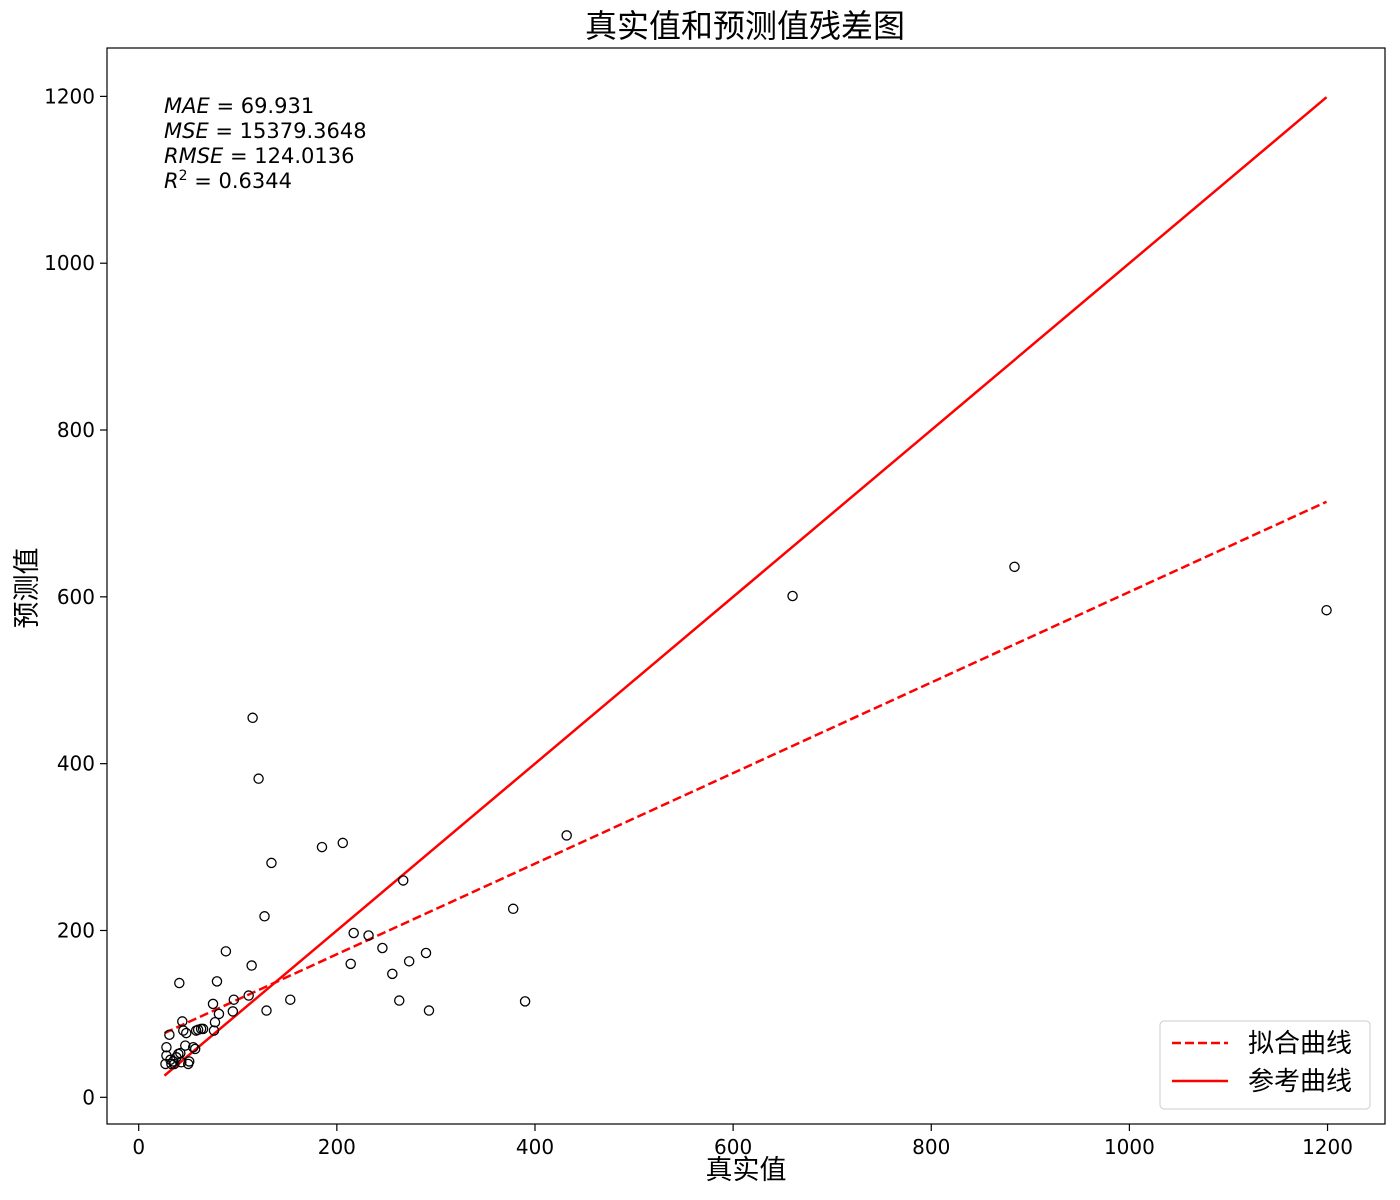 The height and width of the screenshot is (1200, 1400). Describe the element at coordinates (69, 96) in the screenshot. I see `y-tick-label: 1200` at that location.